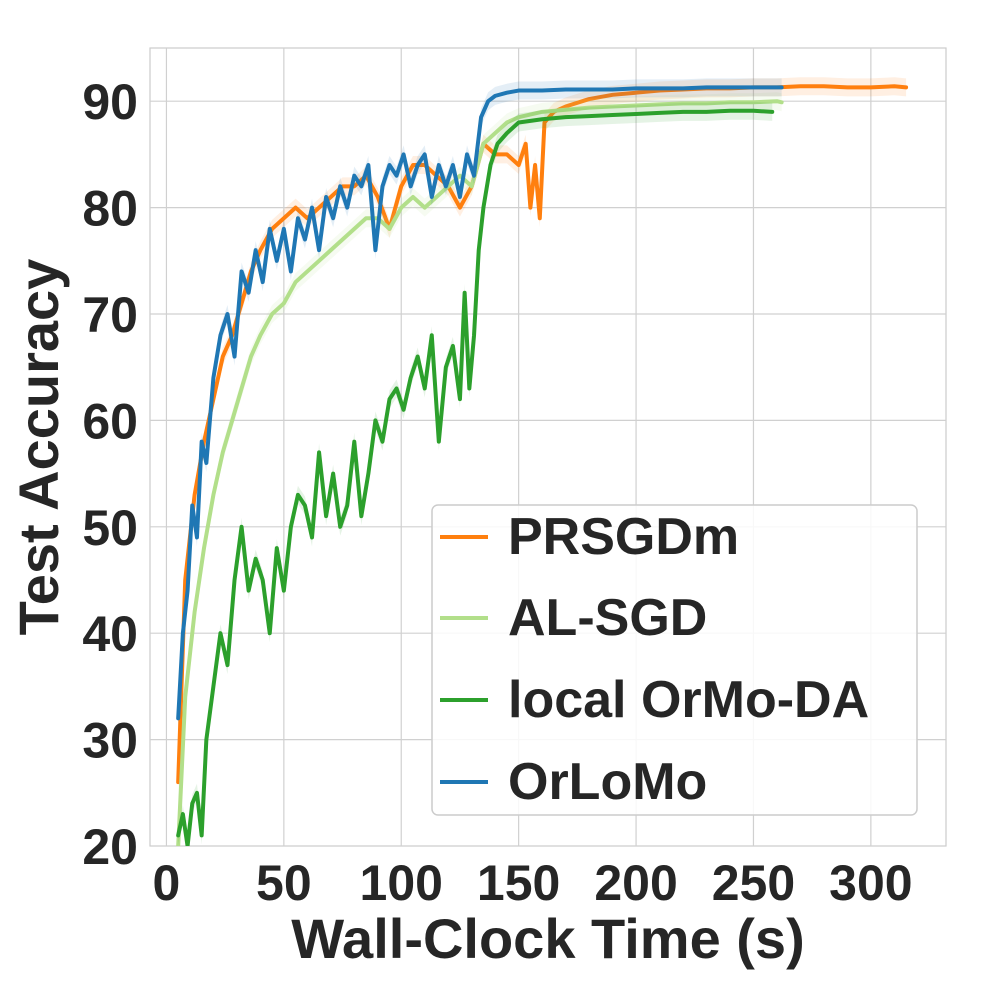 The image size is (996, 996). Describe the element at coordinates (284, 883) in the screenshot. I see `x-tick-label: 50` at that location.